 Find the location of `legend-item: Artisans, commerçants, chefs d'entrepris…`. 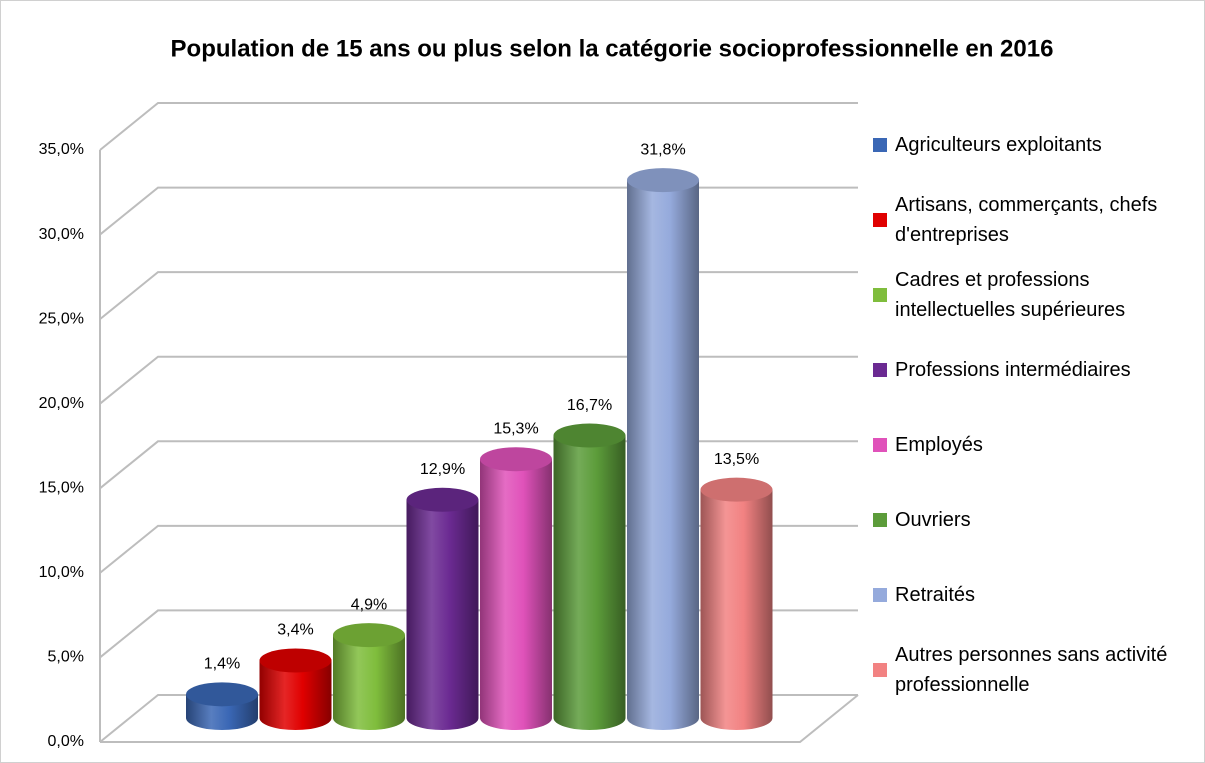

legend-item: Artisans, commerçants, chefs d'entrepris… is located at coordinates (1023, 220).